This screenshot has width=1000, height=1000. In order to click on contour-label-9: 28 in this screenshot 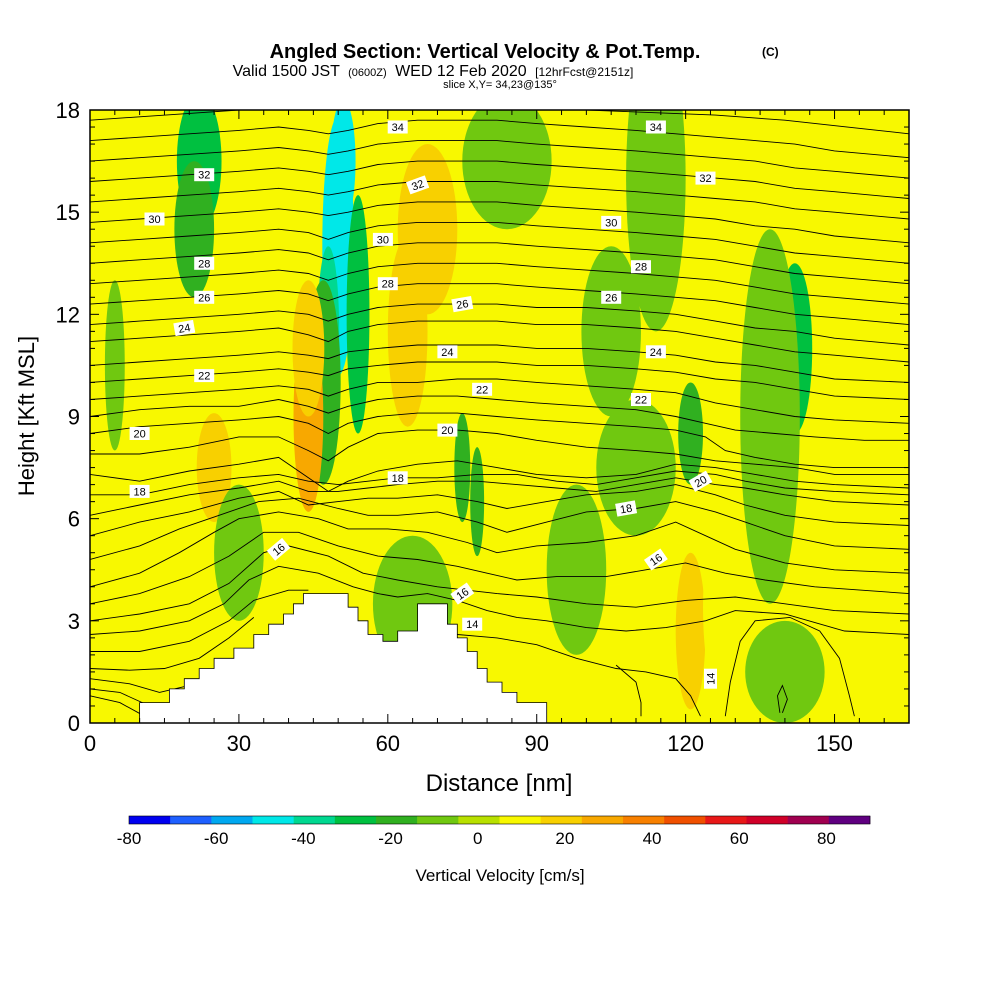, I will do `click(387, 284)`.